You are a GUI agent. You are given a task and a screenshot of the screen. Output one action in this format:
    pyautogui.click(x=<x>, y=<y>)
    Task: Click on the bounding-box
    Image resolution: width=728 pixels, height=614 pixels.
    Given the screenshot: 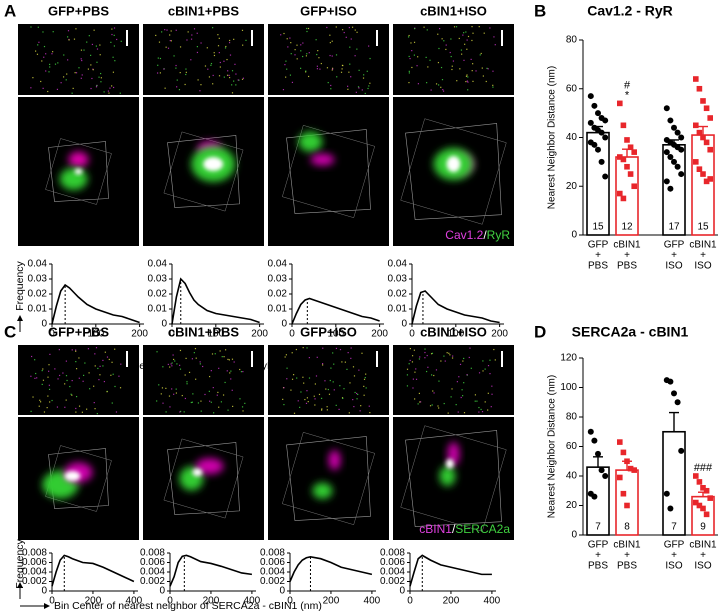 What is the action you would take?
    pyautogui.click(x=328, y=171)
    